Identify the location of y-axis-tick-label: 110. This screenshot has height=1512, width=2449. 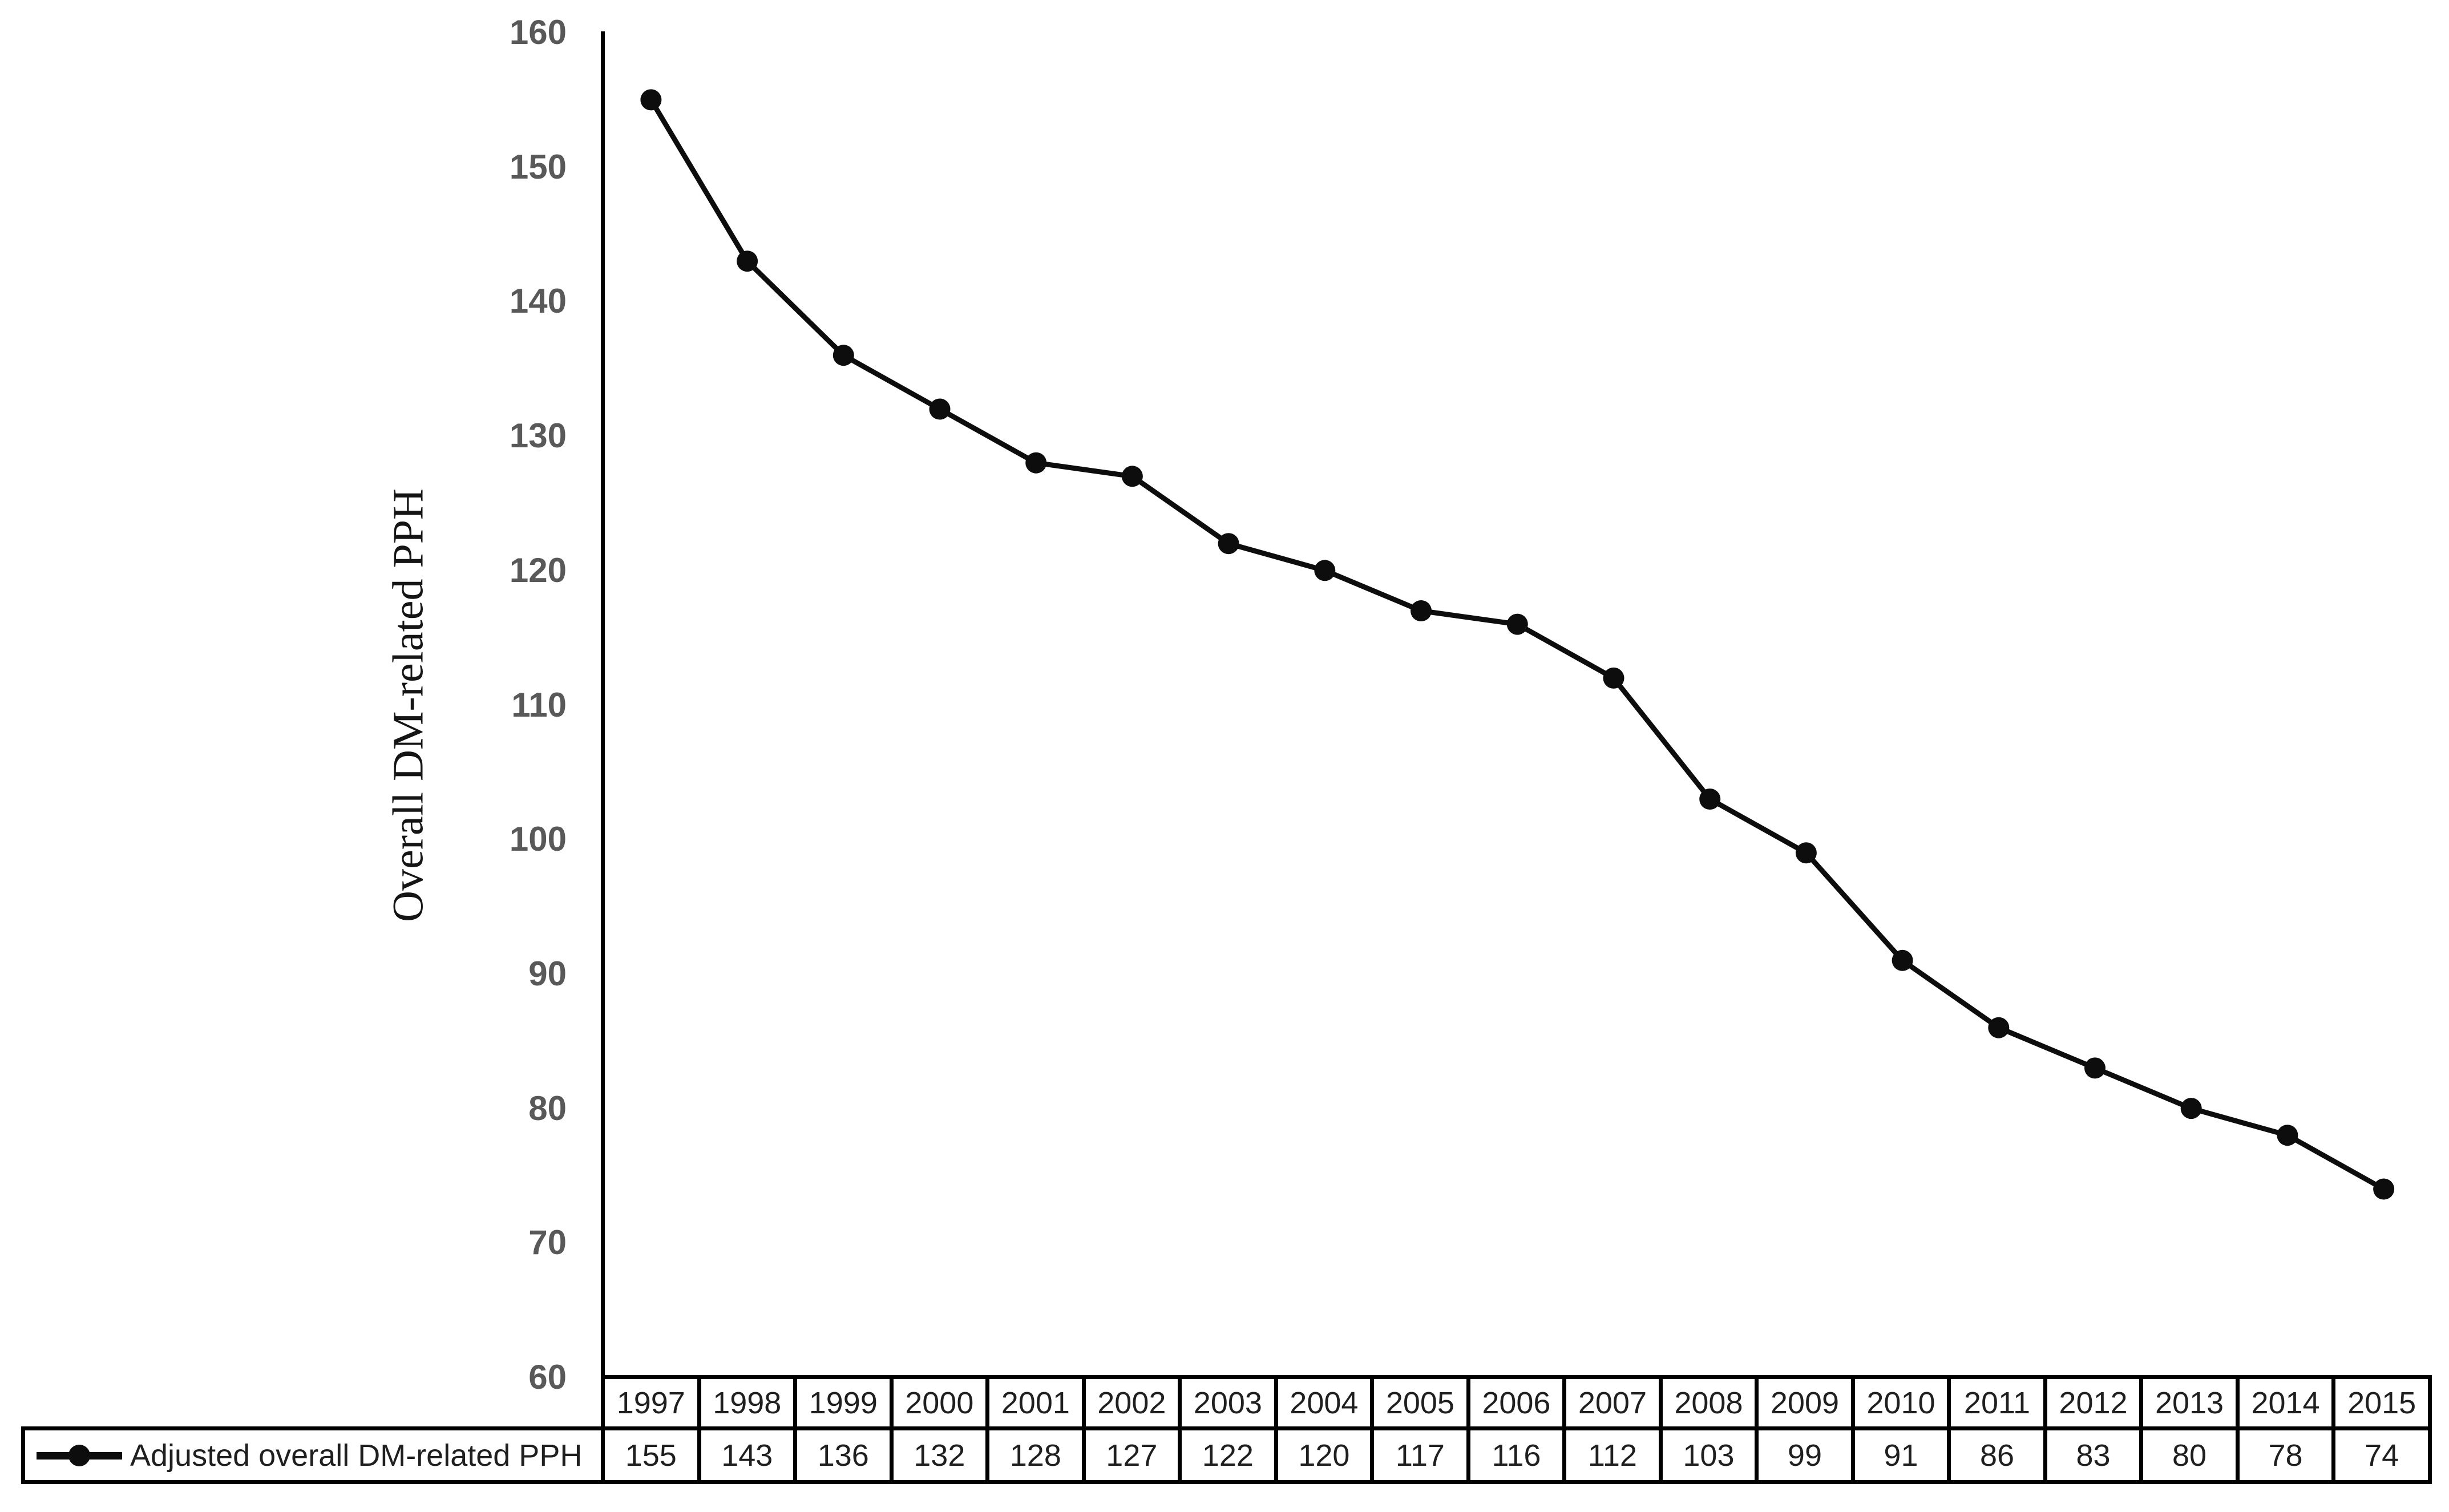
(539, 704).